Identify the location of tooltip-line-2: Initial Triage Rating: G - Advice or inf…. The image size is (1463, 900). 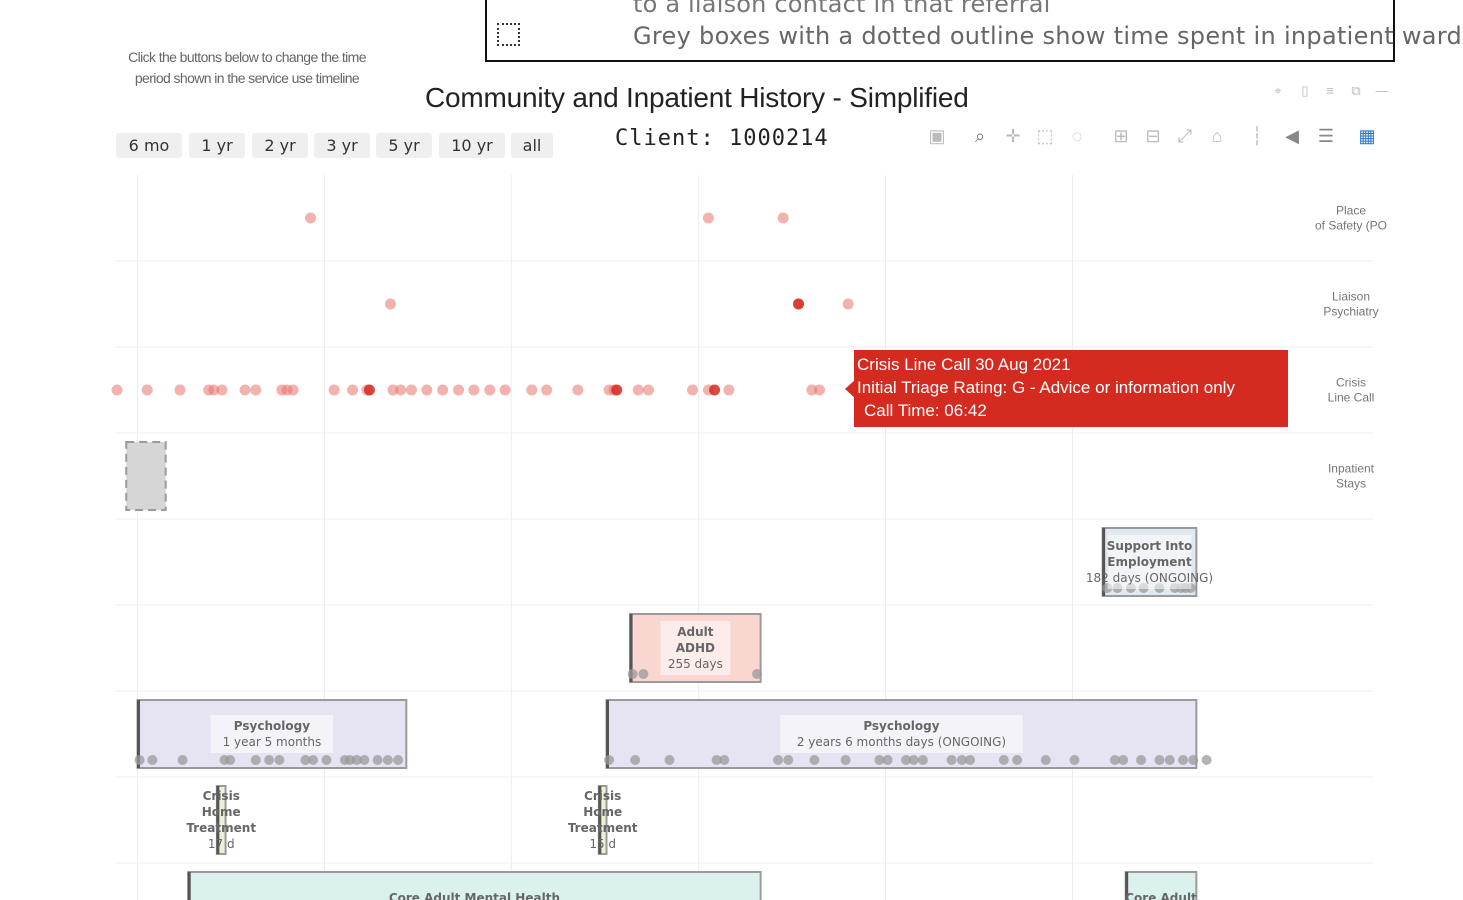
(1046, 387).